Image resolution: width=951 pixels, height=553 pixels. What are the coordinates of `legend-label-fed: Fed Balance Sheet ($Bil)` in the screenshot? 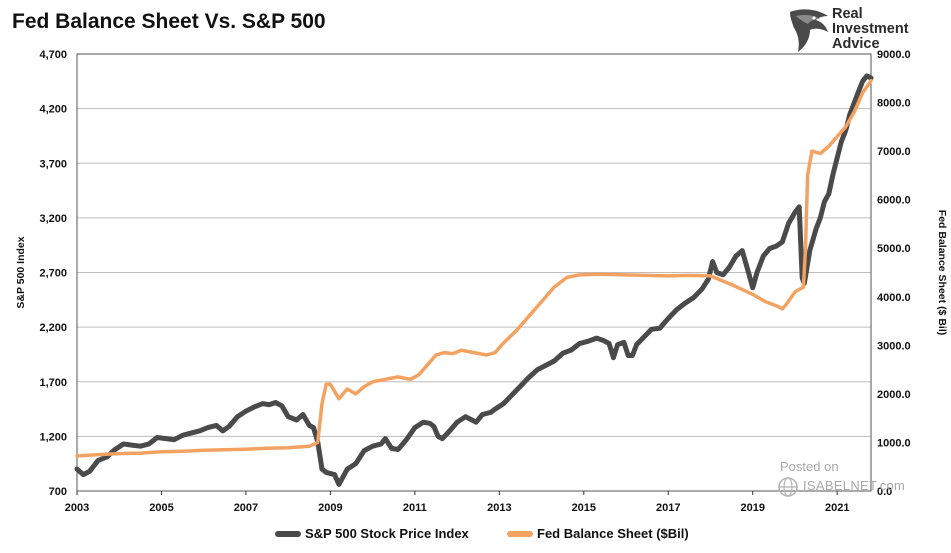 It's located at (613, 533).